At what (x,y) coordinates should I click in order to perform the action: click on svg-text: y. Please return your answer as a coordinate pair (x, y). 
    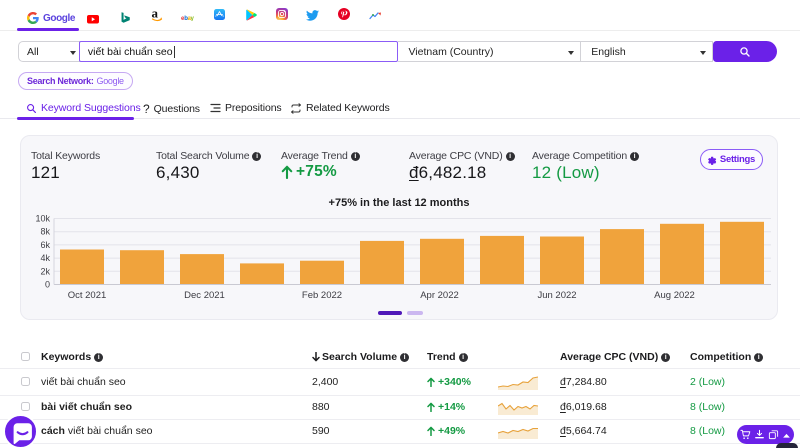
    Looking at the image, I should click on (192, 18).